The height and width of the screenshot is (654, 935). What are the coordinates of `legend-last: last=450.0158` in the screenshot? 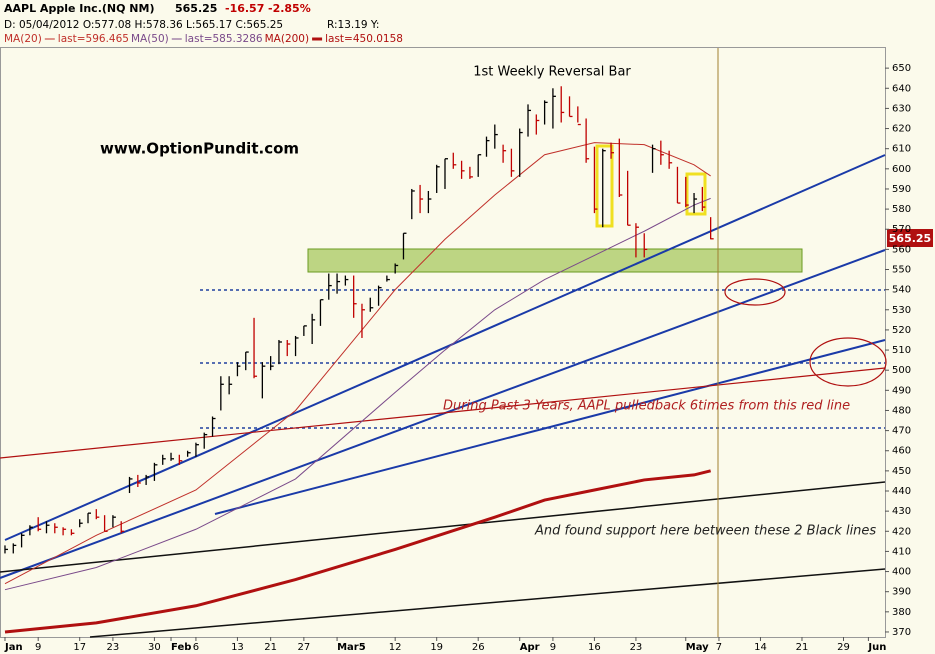 It's located at (364, 39).